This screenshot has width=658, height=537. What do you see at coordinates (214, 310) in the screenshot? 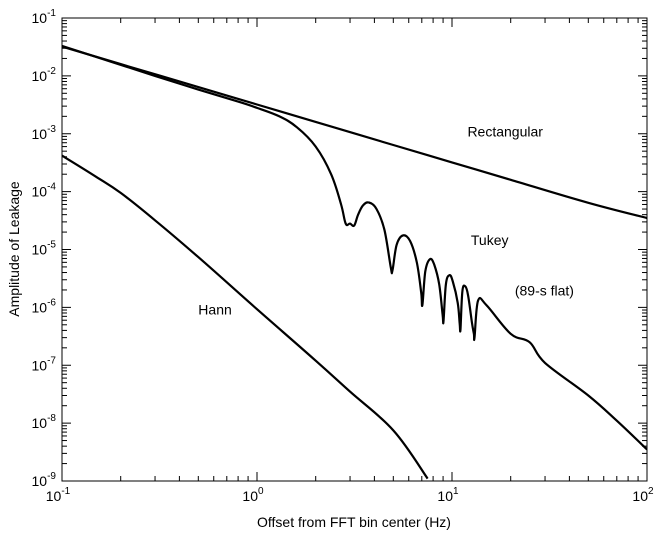
I see `series-label: Hann` at bounding box center [214, 310].